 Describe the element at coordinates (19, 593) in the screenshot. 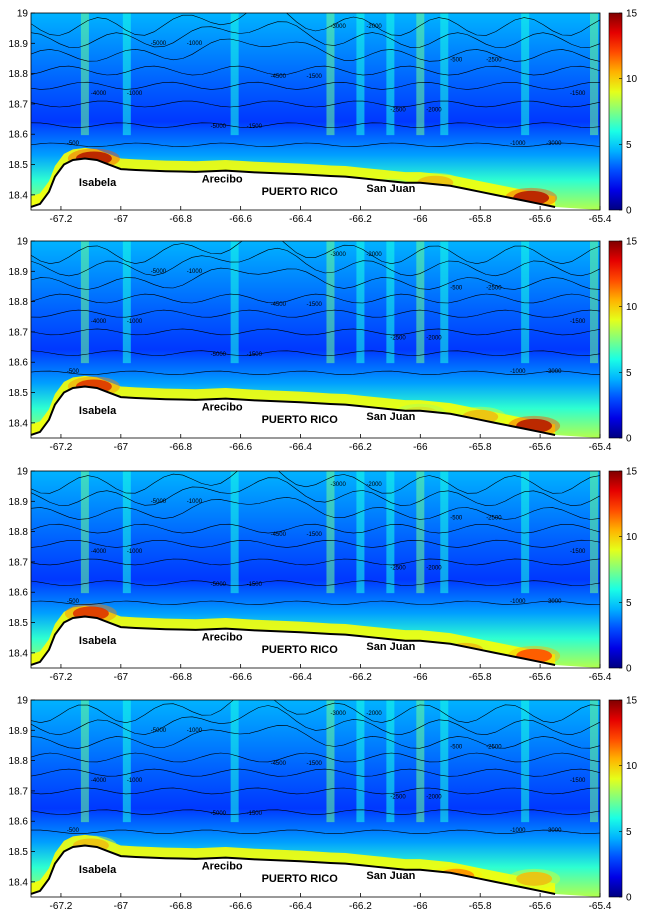

I see `y-tick-label: 18.6` at that location.